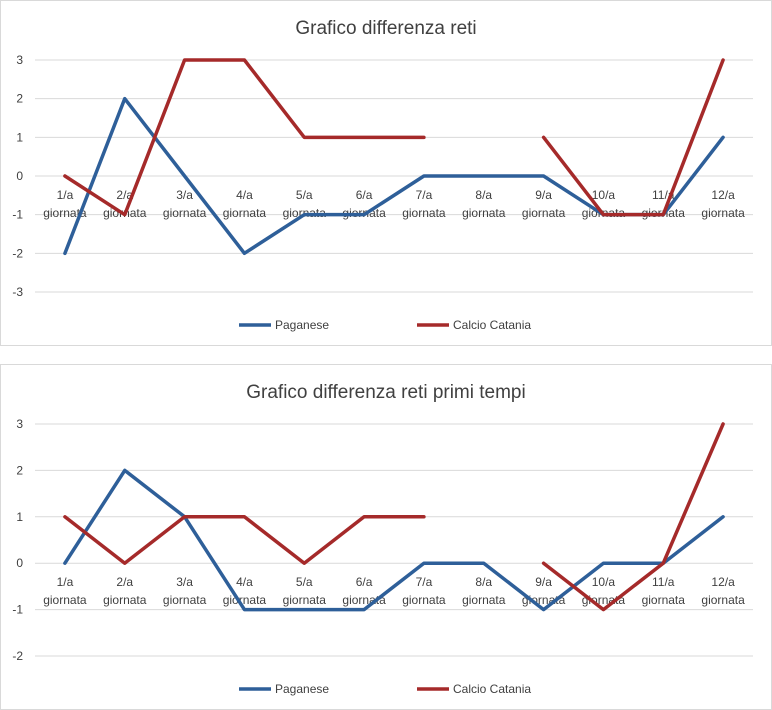 The height and width of the screenshot is (710, 772). I want to click on x-tick-label: 5/a giornata, so click(305, 591).